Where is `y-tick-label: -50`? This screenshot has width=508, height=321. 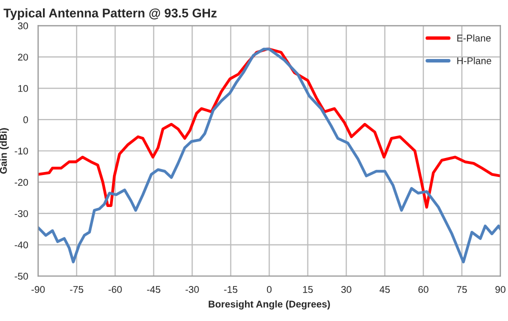
y-tick-label: -50 is located at coordinates (21, 276).